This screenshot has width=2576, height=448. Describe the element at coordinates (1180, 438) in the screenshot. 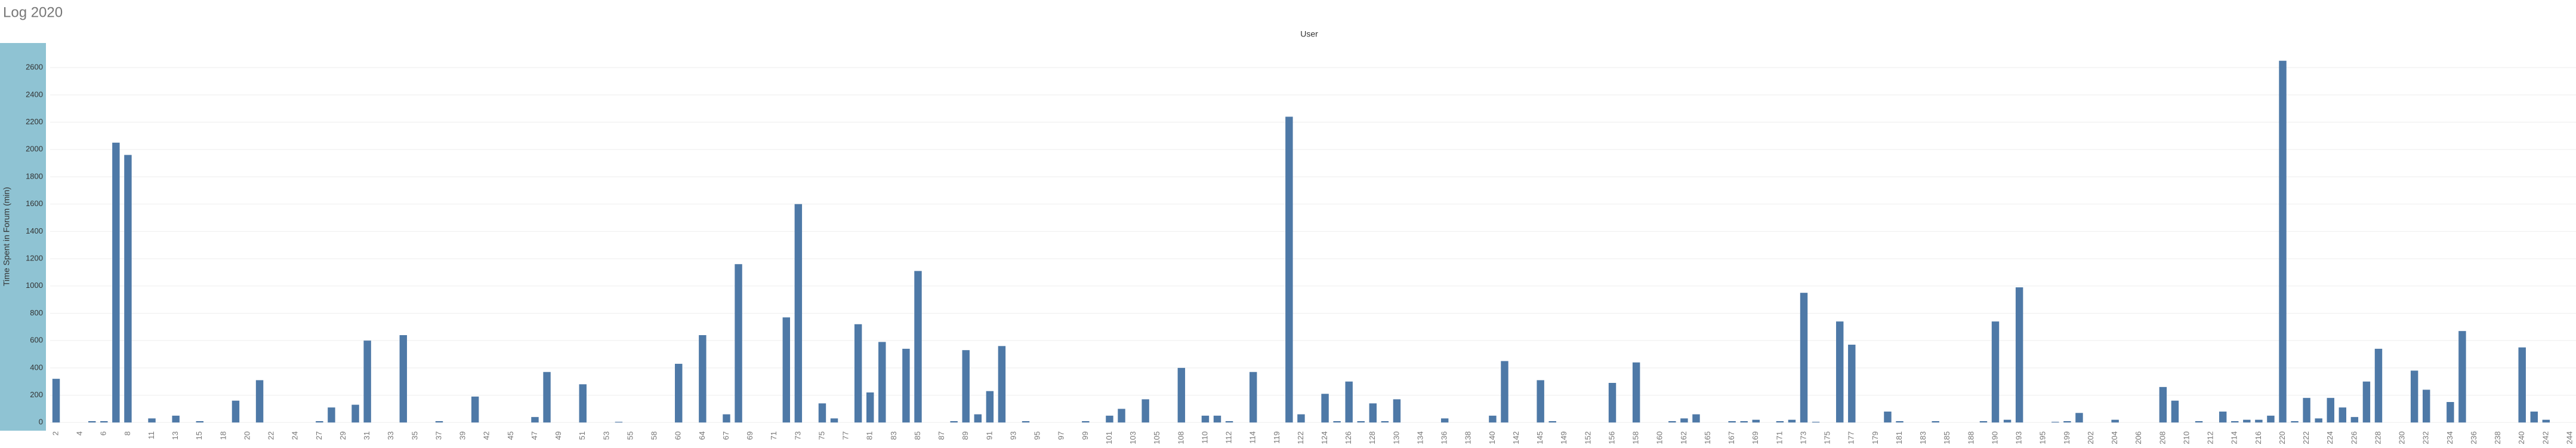

I see `x-tick-label: 108` at that location.